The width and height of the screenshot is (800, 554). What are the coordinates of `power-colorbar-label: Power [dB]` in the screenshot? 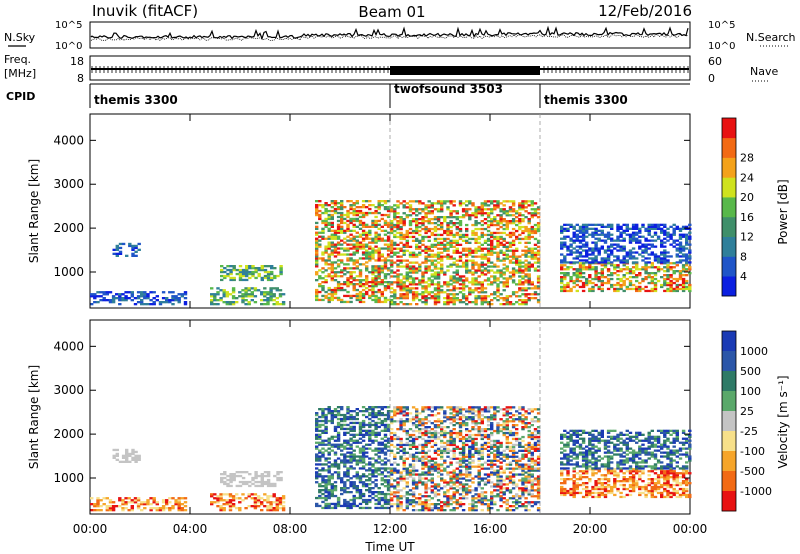 It's located at (783, 211).